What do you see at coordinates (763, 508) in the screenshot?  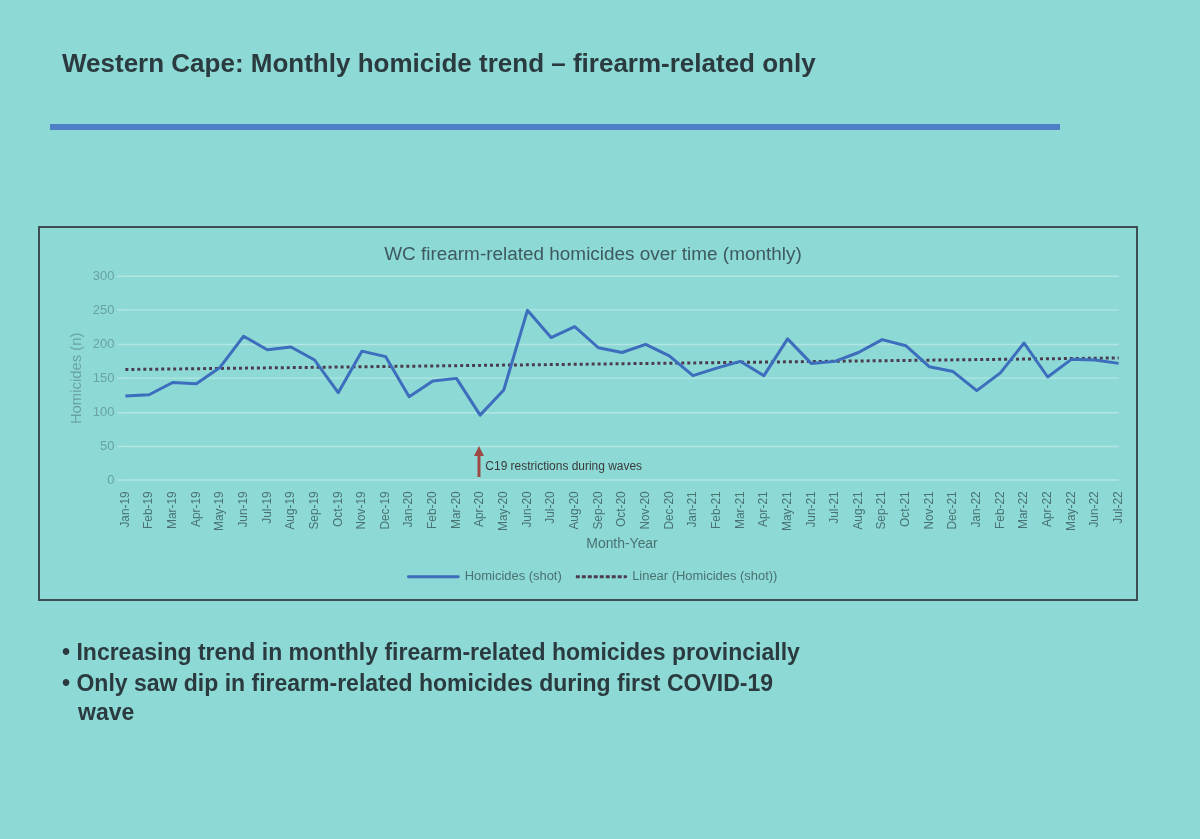 I see `x-tick-label: Apr-21` at bounding box center [763, 508].